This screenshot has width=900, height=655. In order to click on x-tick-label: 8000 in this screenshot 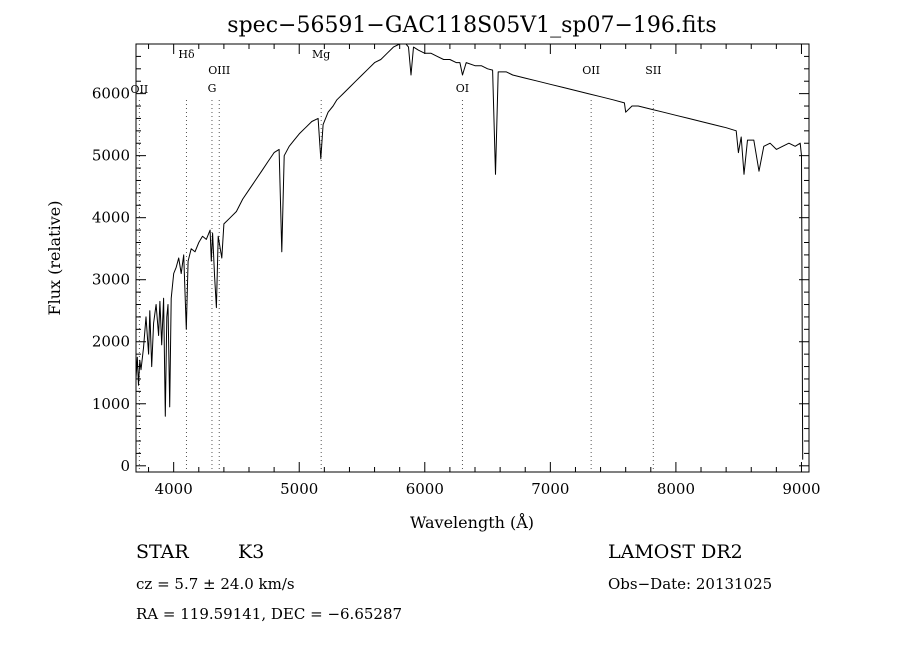, I will do `click(676, 489)`.